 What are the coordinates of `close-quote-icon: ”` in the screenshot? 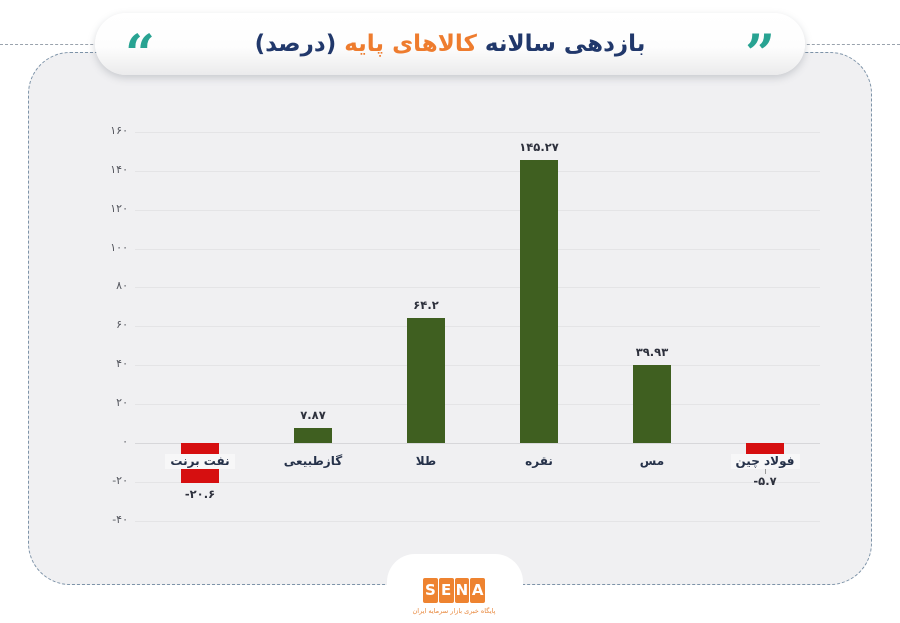 It's located at (760, 54).